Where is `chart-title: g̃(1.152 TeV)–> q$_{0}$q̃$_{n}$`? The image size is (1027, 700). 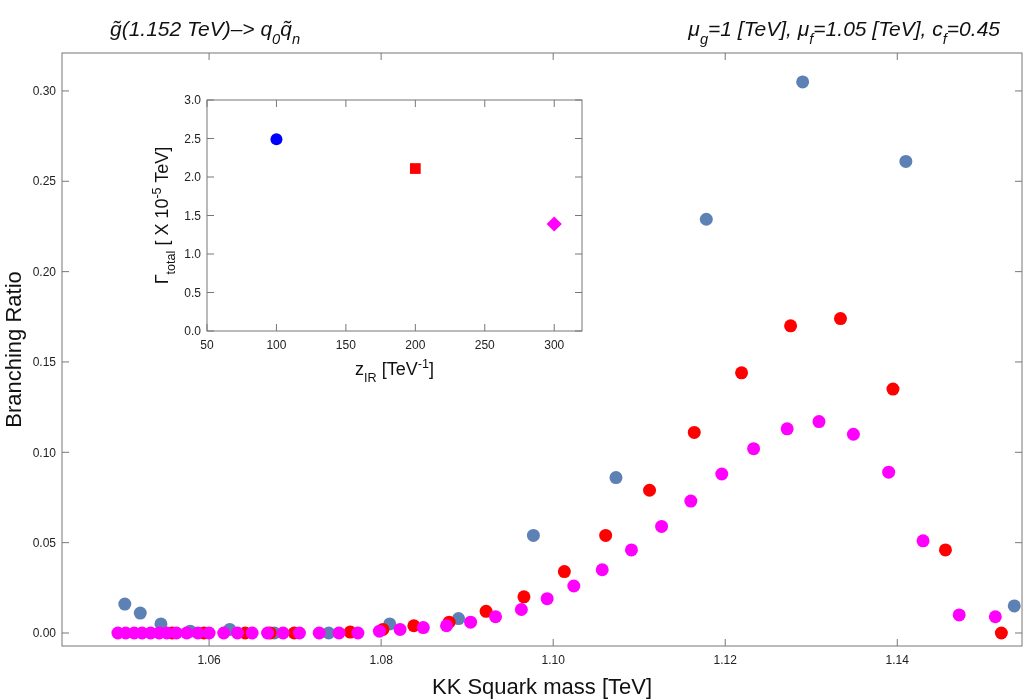
chart-title: g̃(1.152 TeV)–> q$_{0}$q̃$_{n}$ is located at coordinates (205, 32).